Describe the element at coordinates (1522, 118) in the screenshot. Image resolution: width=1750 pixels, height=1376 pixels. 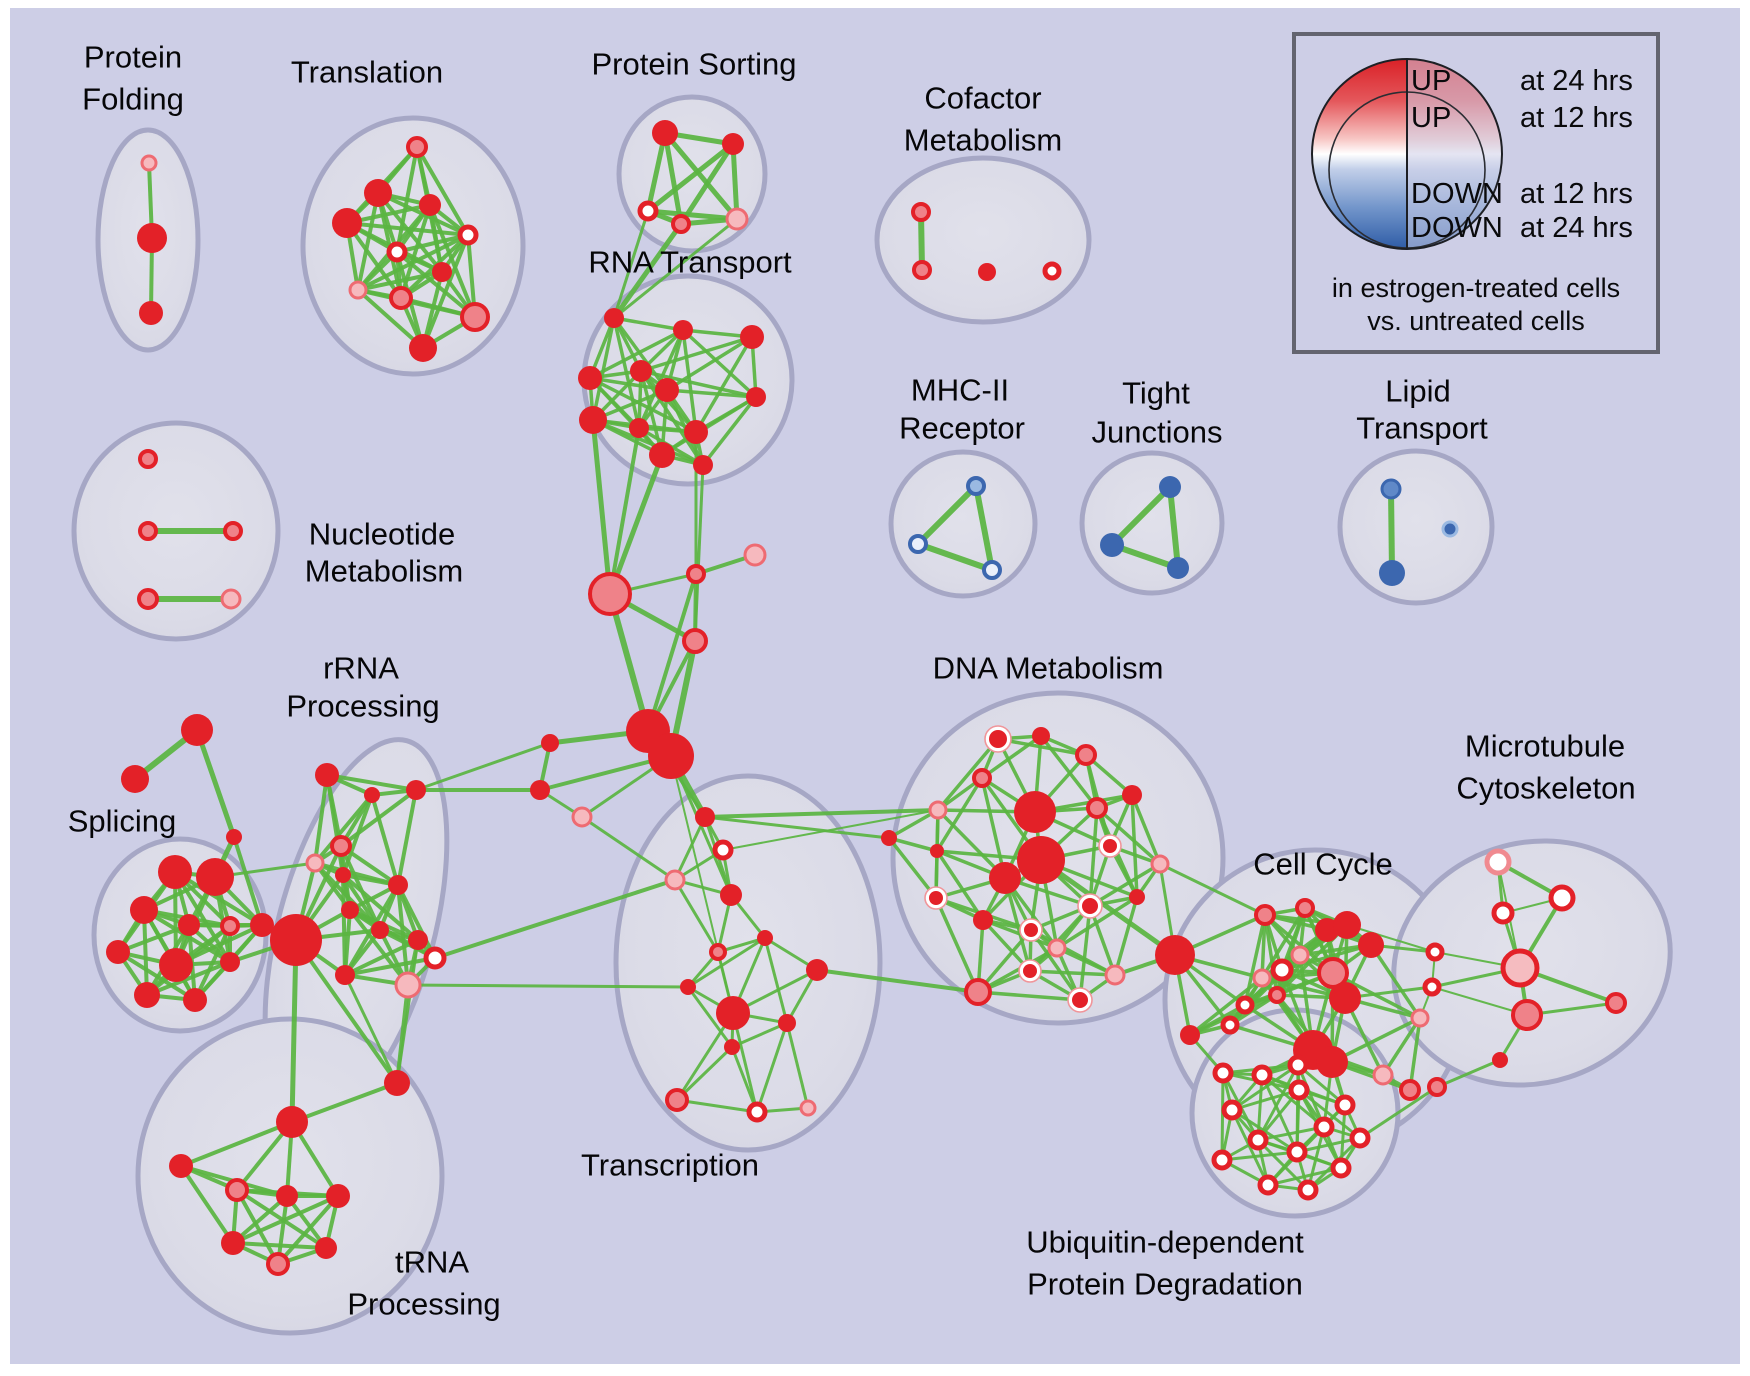
I see `legend-row-up12: UP at 12 hrs` at that location.